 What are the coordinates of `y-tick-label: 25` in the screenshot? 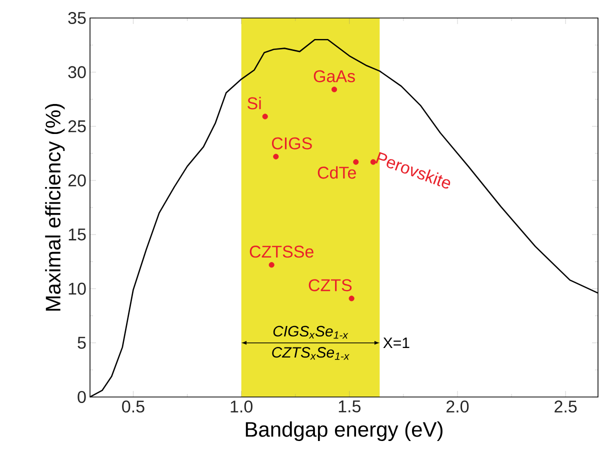 It's located at (77, 126).